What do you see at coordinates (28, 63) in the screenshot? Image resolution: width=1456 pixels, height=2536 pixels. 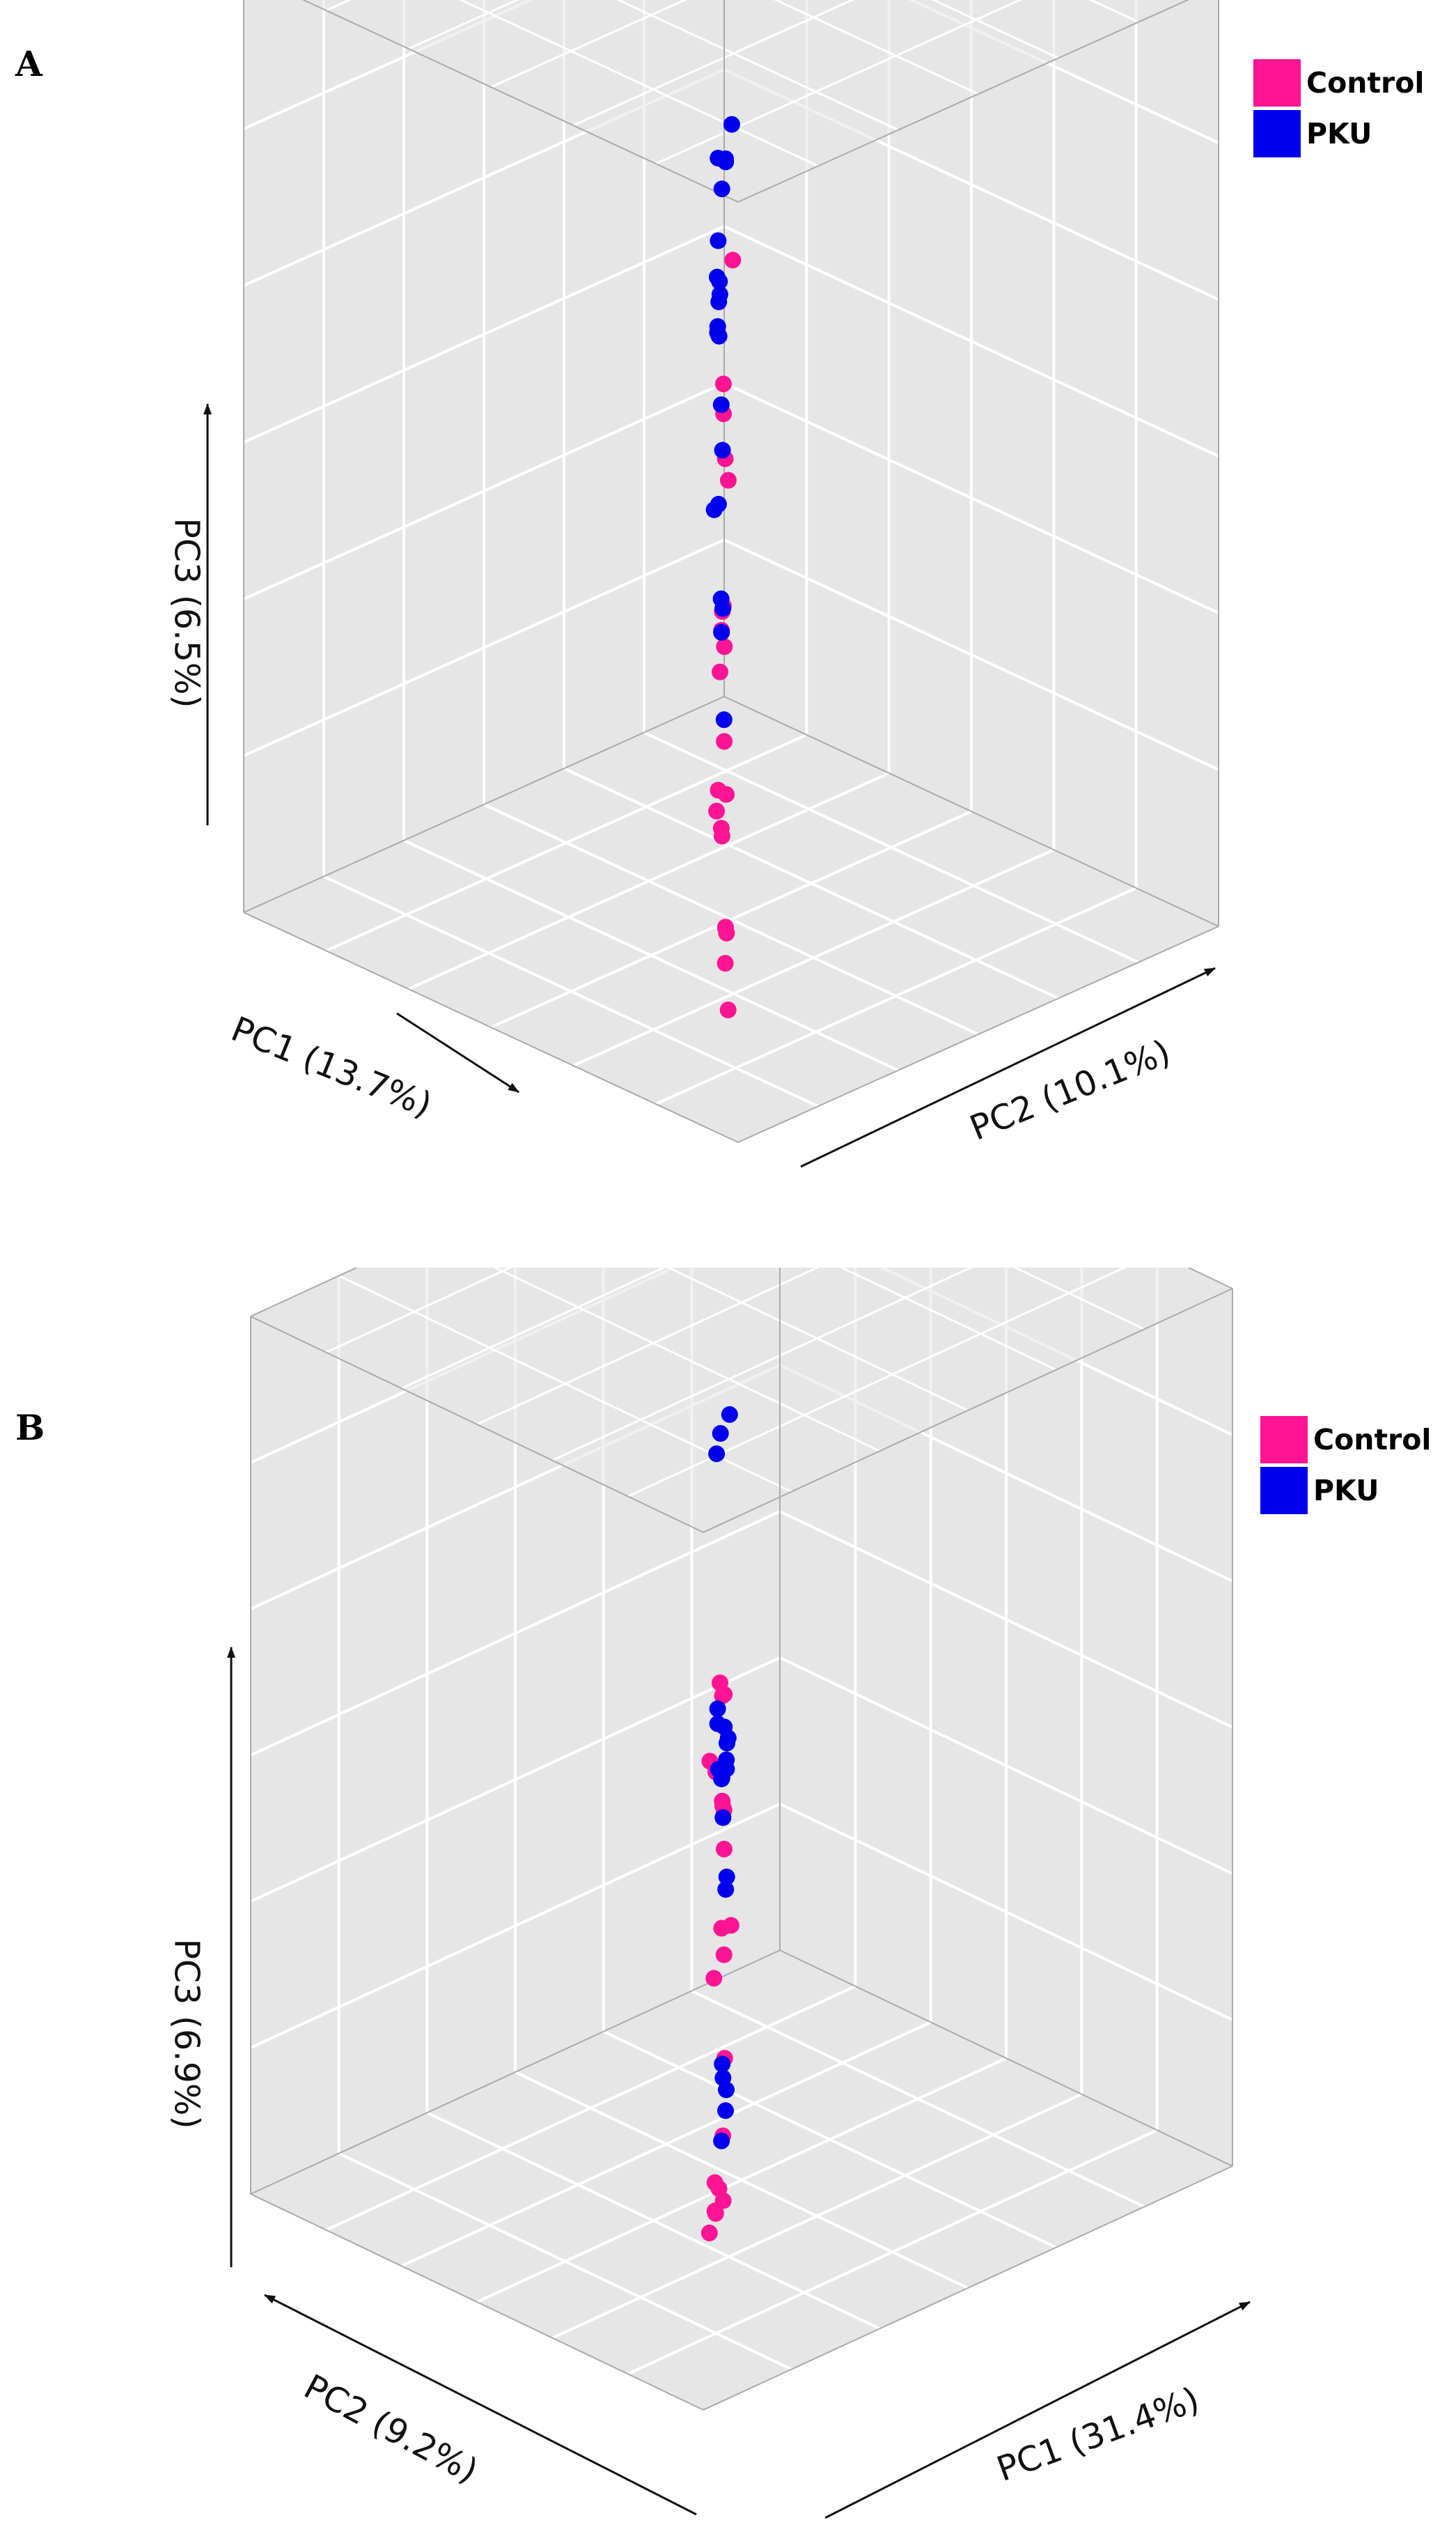 I see `panel-letter-a: A` at bounding box center [28, 63].